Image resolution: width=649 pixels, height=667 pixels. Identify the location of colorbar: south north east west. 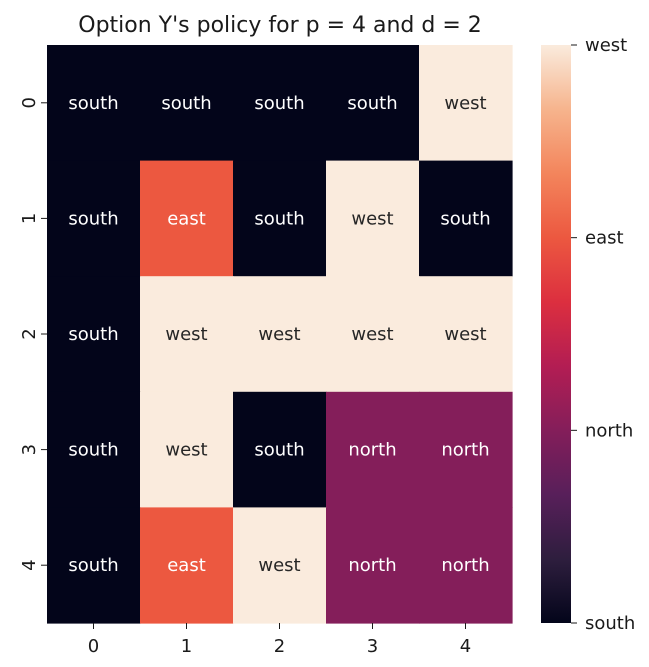
(588, 334).